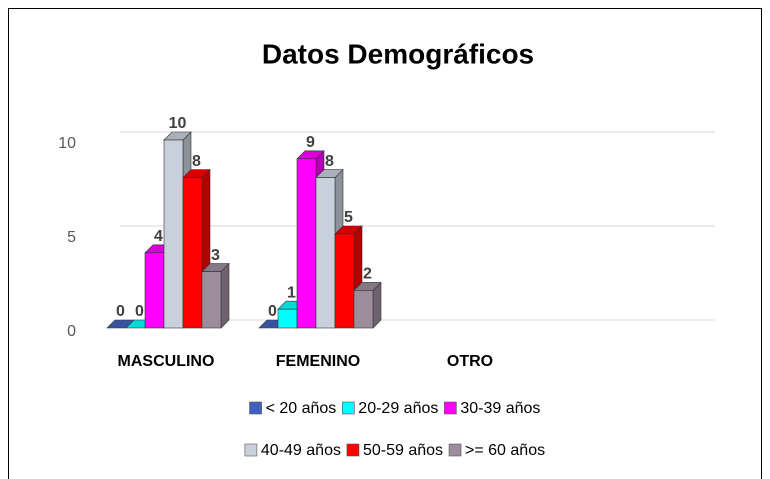  What do you see at coordinates (301, 450) in the screenshot?
I see `legend-label: 40-49 años` at bounding box center [301, 450].